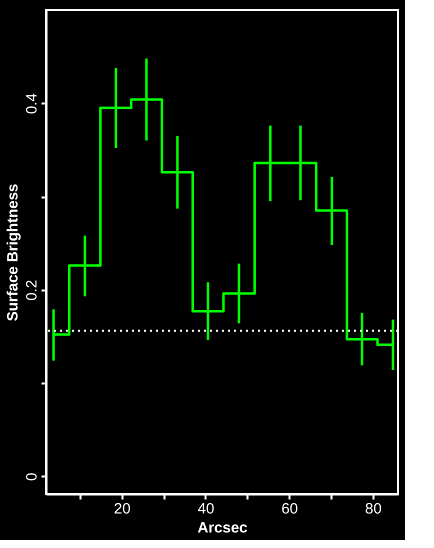 This screenshot has height=548, width=434. What do you see at coordinates (373, 509) in the screenshot?
I see `x-tick-label: 80` at bounding box center [373, 509].